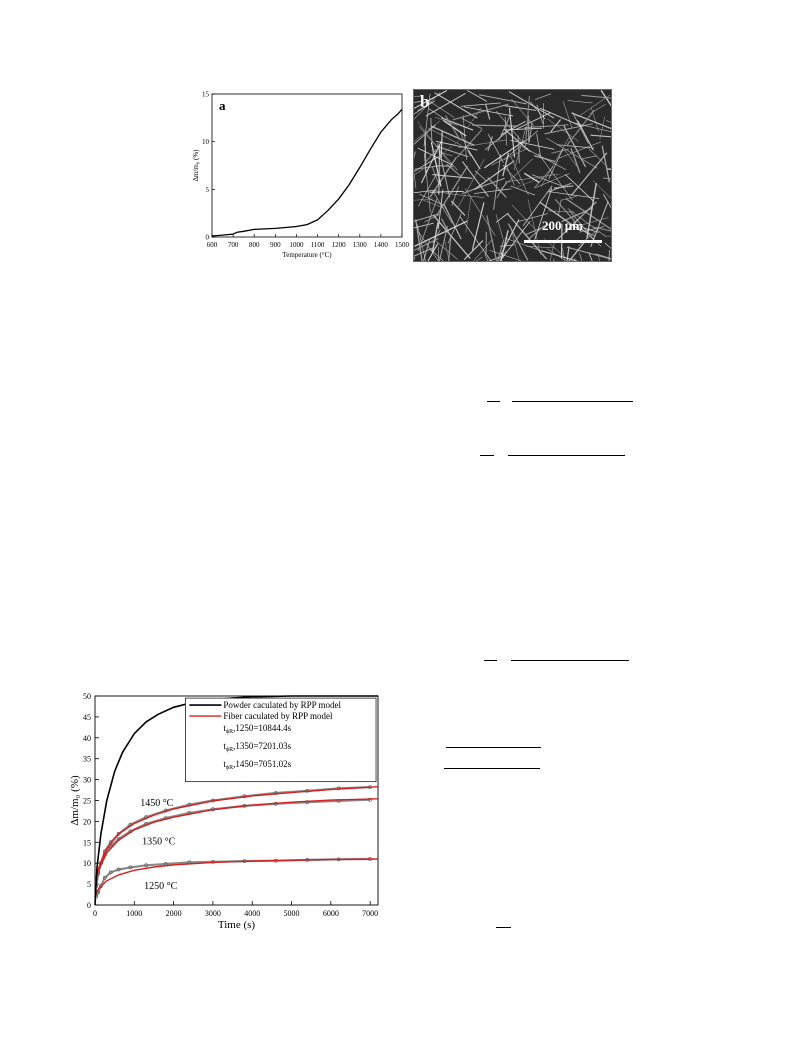 This screenshot has height=1057, width=793. What do you see at coordinates (156, 803) in the screenshot?
I see `annotation-1450: 1450 °C` at bounding box center [156, 803].